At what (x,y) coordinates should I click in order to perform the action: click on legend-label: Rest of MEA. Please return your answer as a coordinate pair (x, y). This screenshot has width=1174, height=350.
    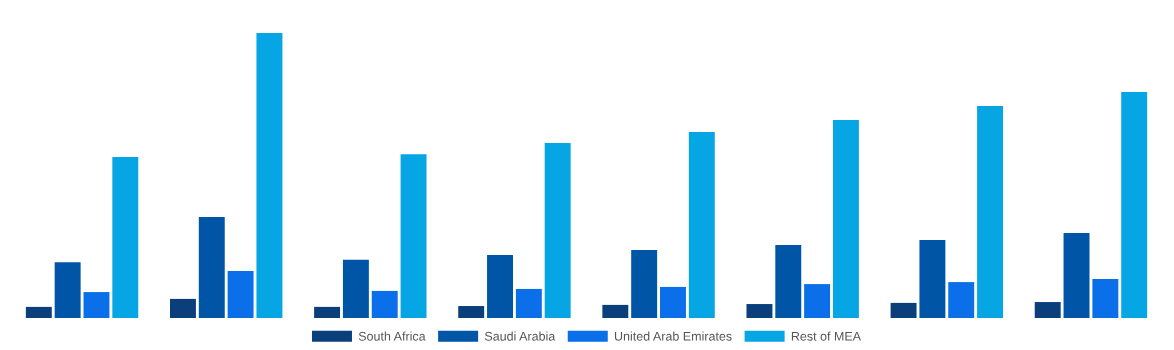
    Looking at the image, I should click on (826, 336).